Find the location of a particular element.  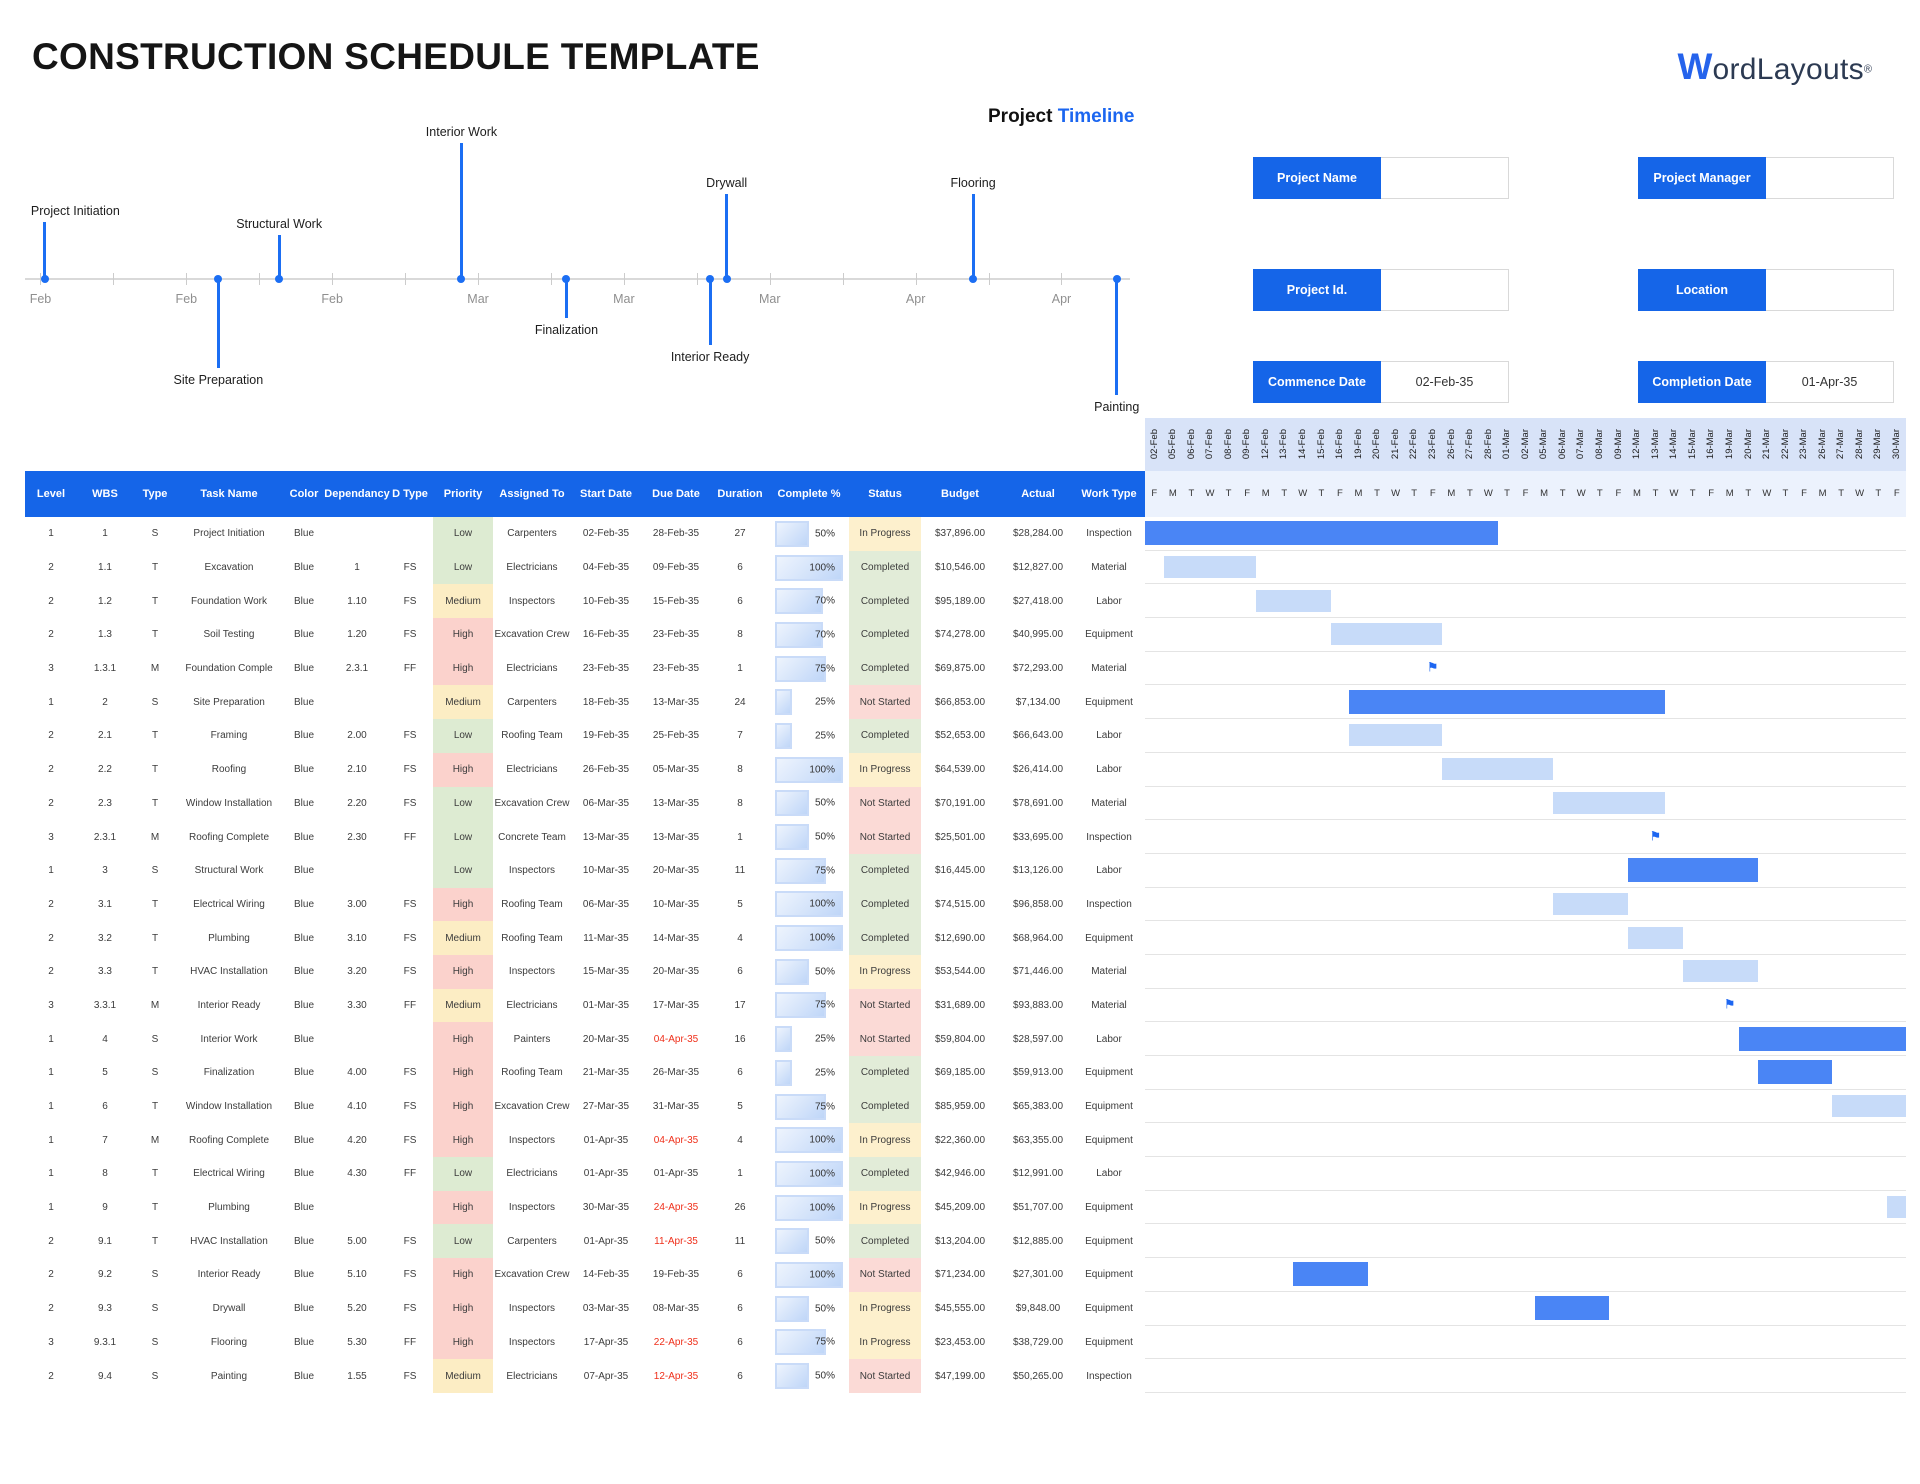

cell-color: Blue is located at coordinates (303, 1309).